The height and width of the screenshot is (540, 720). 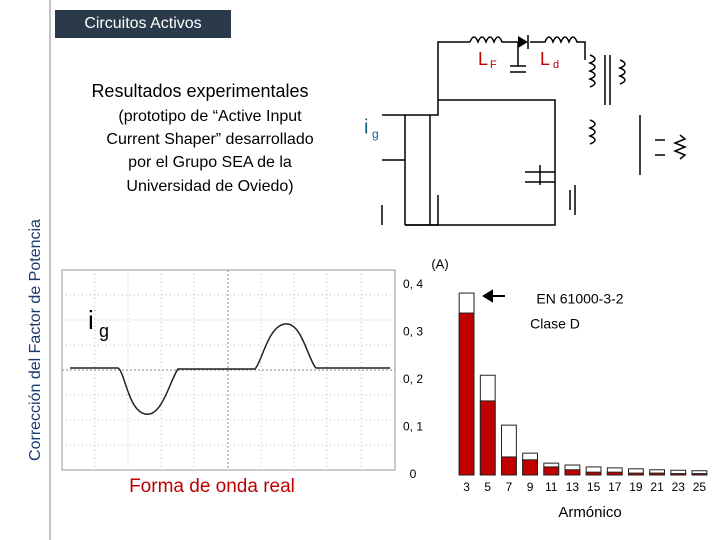 What do you see at coordinates (545, 59) in the screenshot?
I see `ld-label: L` at bounding box center [545, 59].